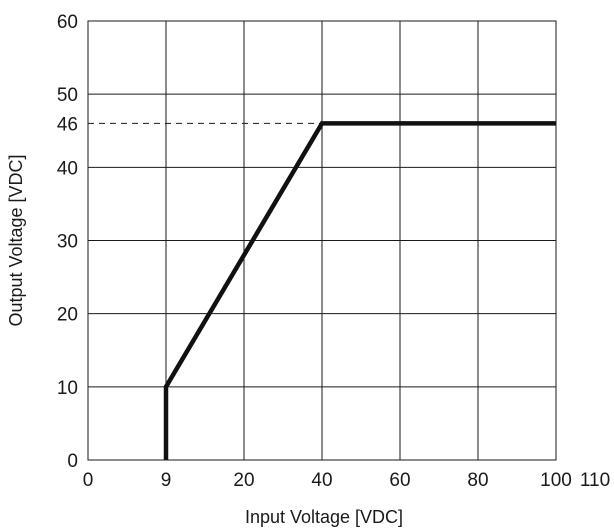 The image size is (614, 528). Describe the element at coordinates (399, 480) in the screenshot. I see `x-tick-label: 60` at that location.